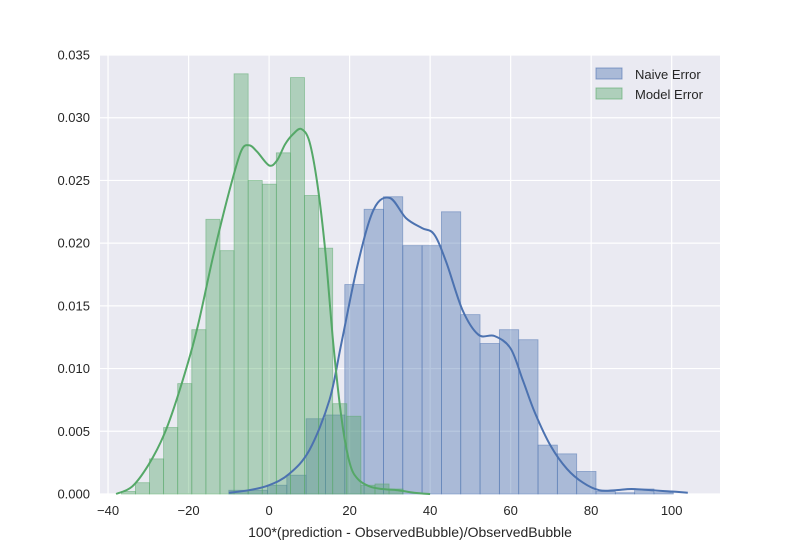 The image size is (800, 550). What do you see at coordinates (189, 510) in the screenshot?
I see `x-tick-label: −20` at bounding box center [189, 510].